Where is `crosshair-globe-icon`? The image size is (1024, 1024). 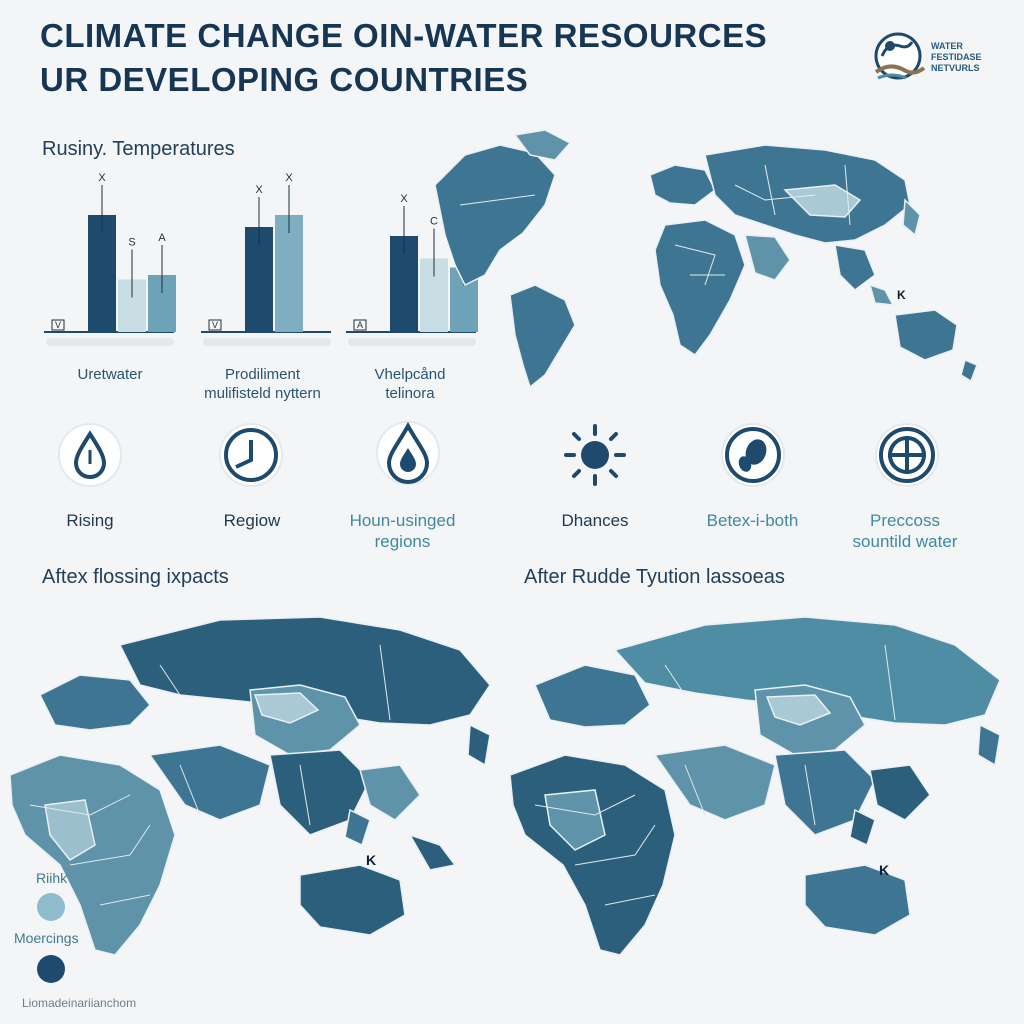
crosshair-globe-icon is located at coordinates (907, 455).